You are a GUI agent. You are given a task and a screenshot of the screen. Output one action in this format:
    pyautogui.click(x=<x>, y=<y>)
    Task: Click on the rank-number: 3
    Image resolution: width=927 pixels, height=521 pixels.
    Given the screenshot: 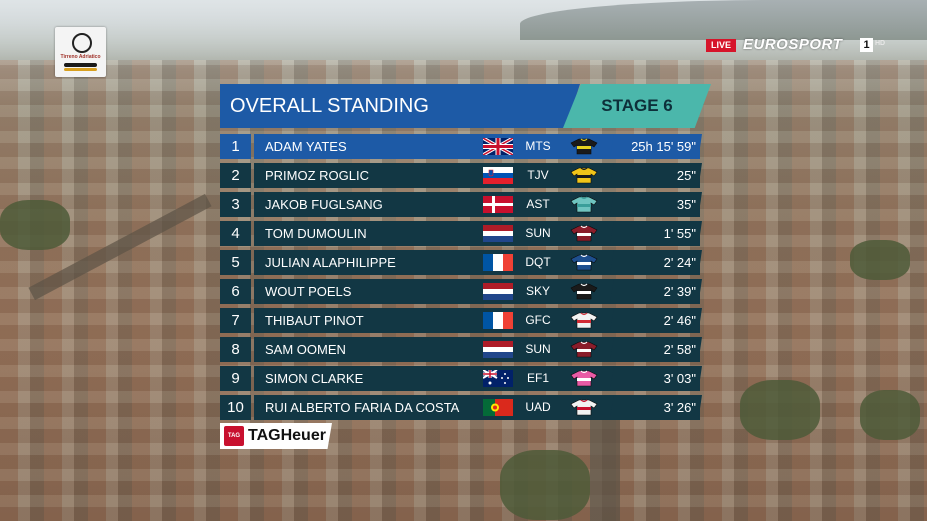 What is the action you would take?
    pyautogui.click(x=235, y=204)
    